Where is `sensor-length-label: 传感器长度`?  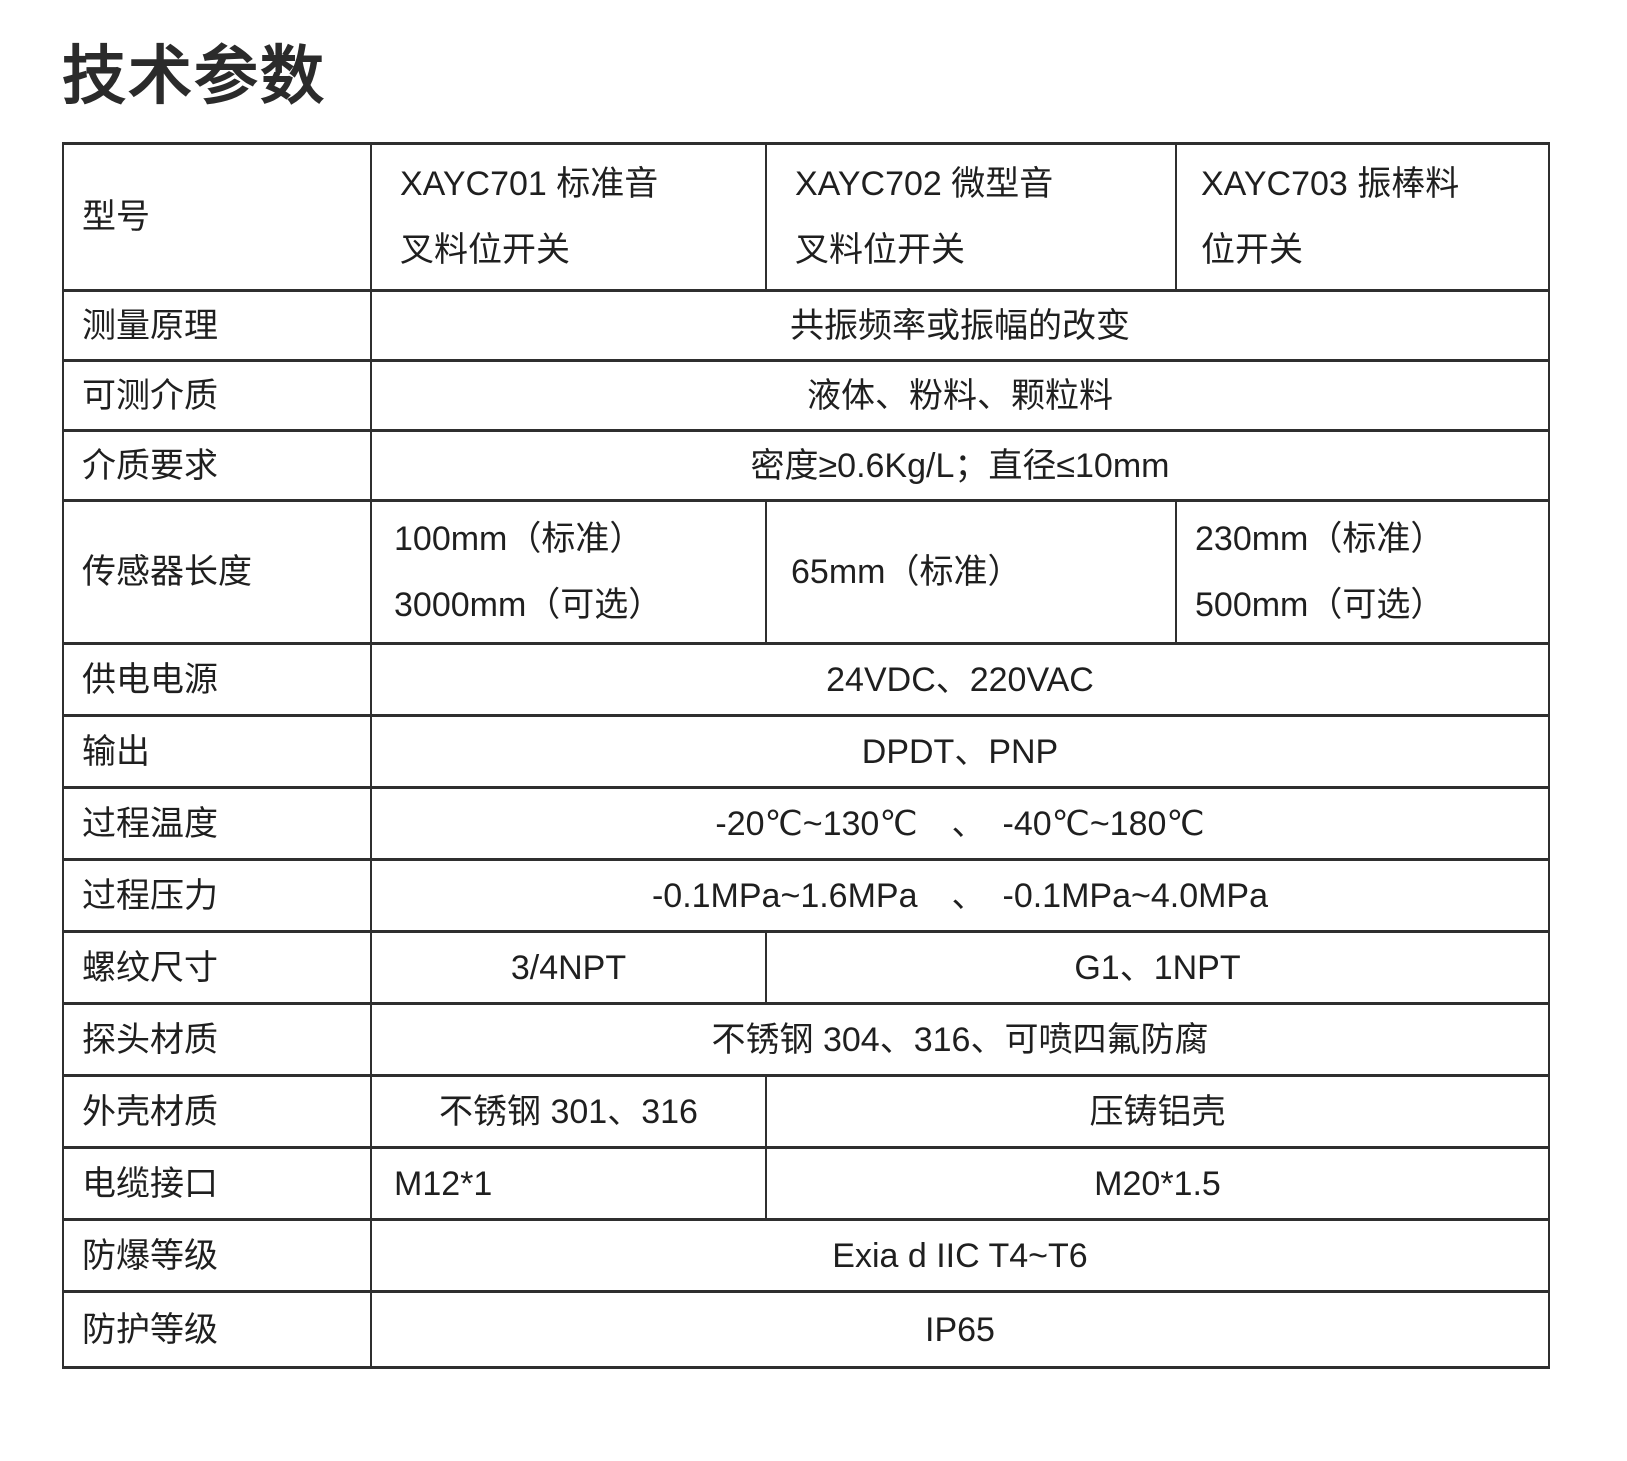 sensor-length-label: 传感器长度 is located at coordinates (217, 572).